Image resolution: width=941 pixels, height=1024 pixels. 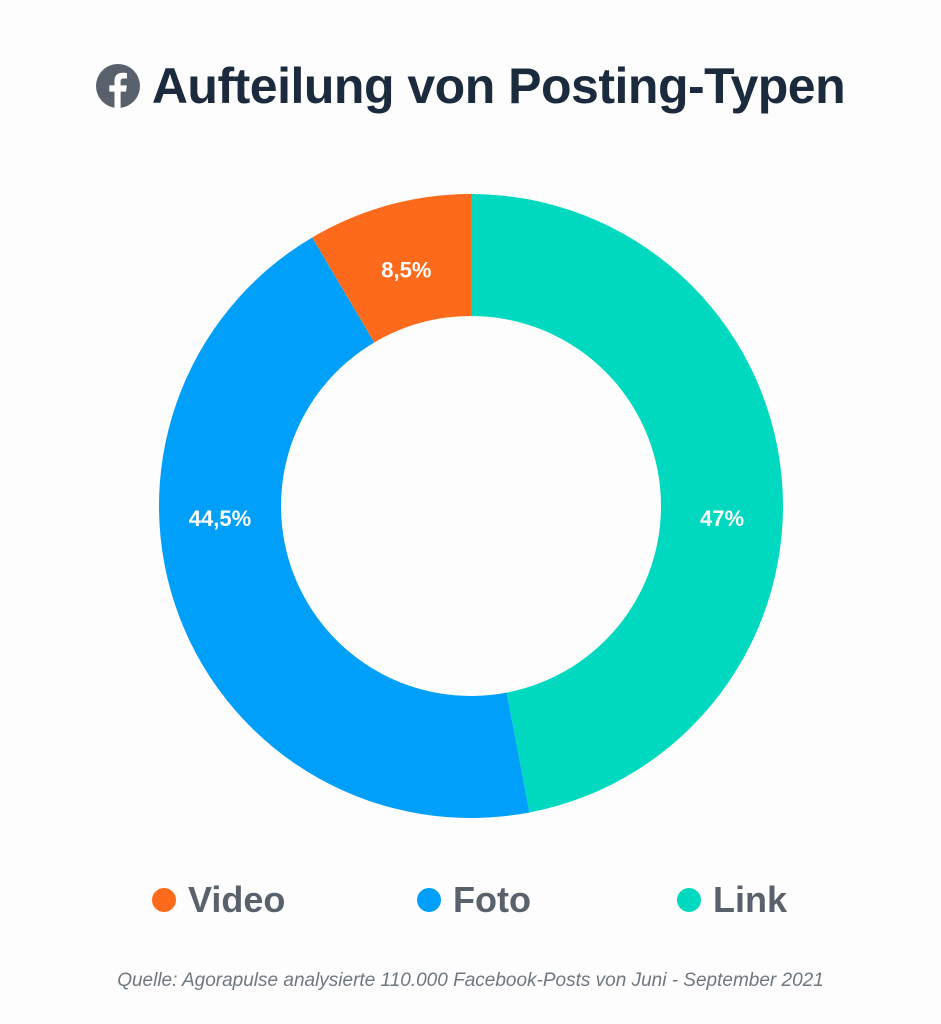 I want to click on legend-dot-link, so click(x=689, y=900).